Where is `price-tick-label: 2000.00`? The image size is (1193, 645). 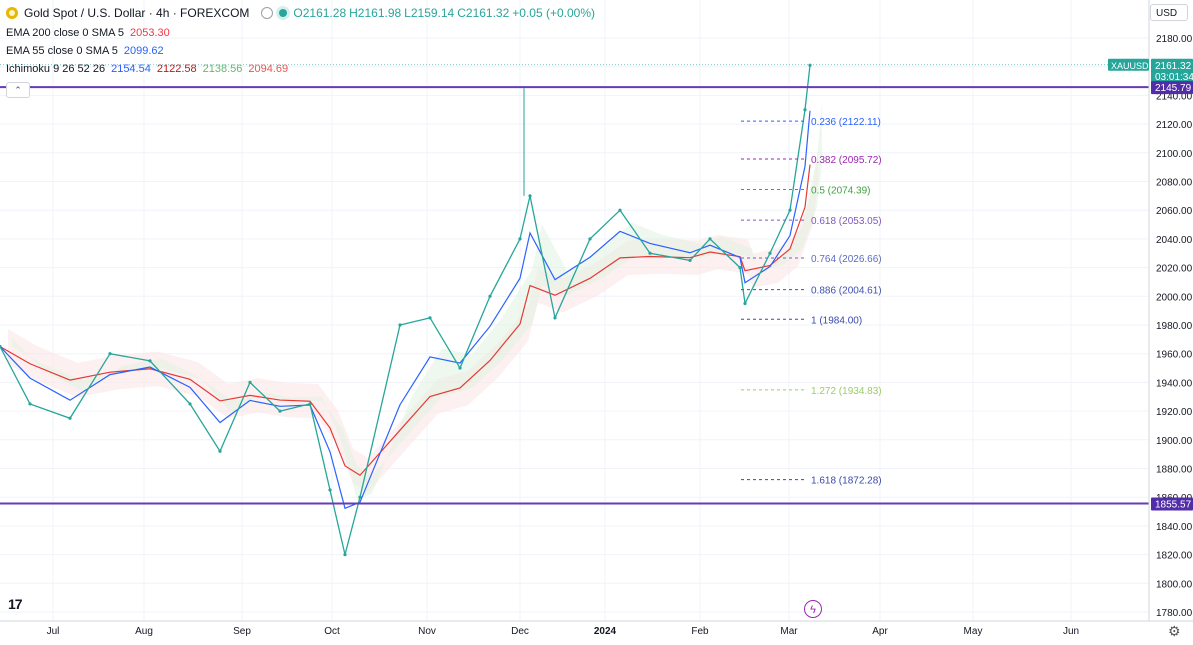
price-tick-label: 2000.00 is located at coordinates (1174, 297).